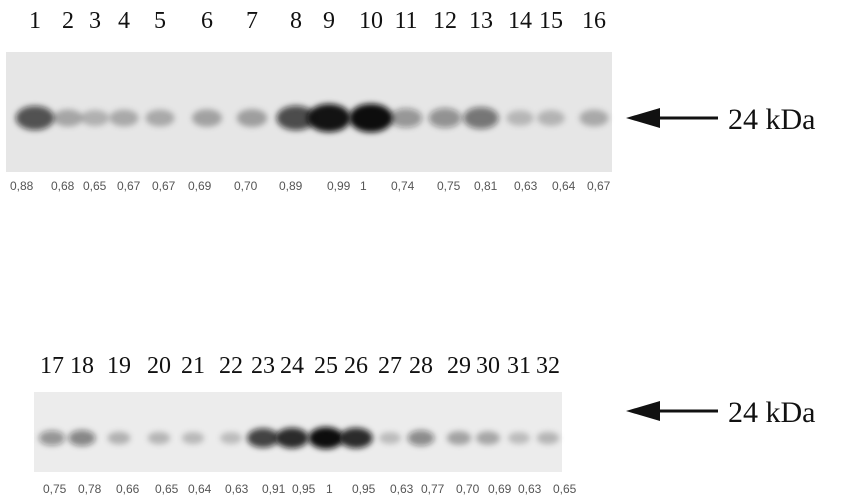 The height and width of the screenshot is (501, 847). What do you see at coordinates (643, 411) in the screenshot?
I see `arrow-head-icon` at bounding box center [643, 411].